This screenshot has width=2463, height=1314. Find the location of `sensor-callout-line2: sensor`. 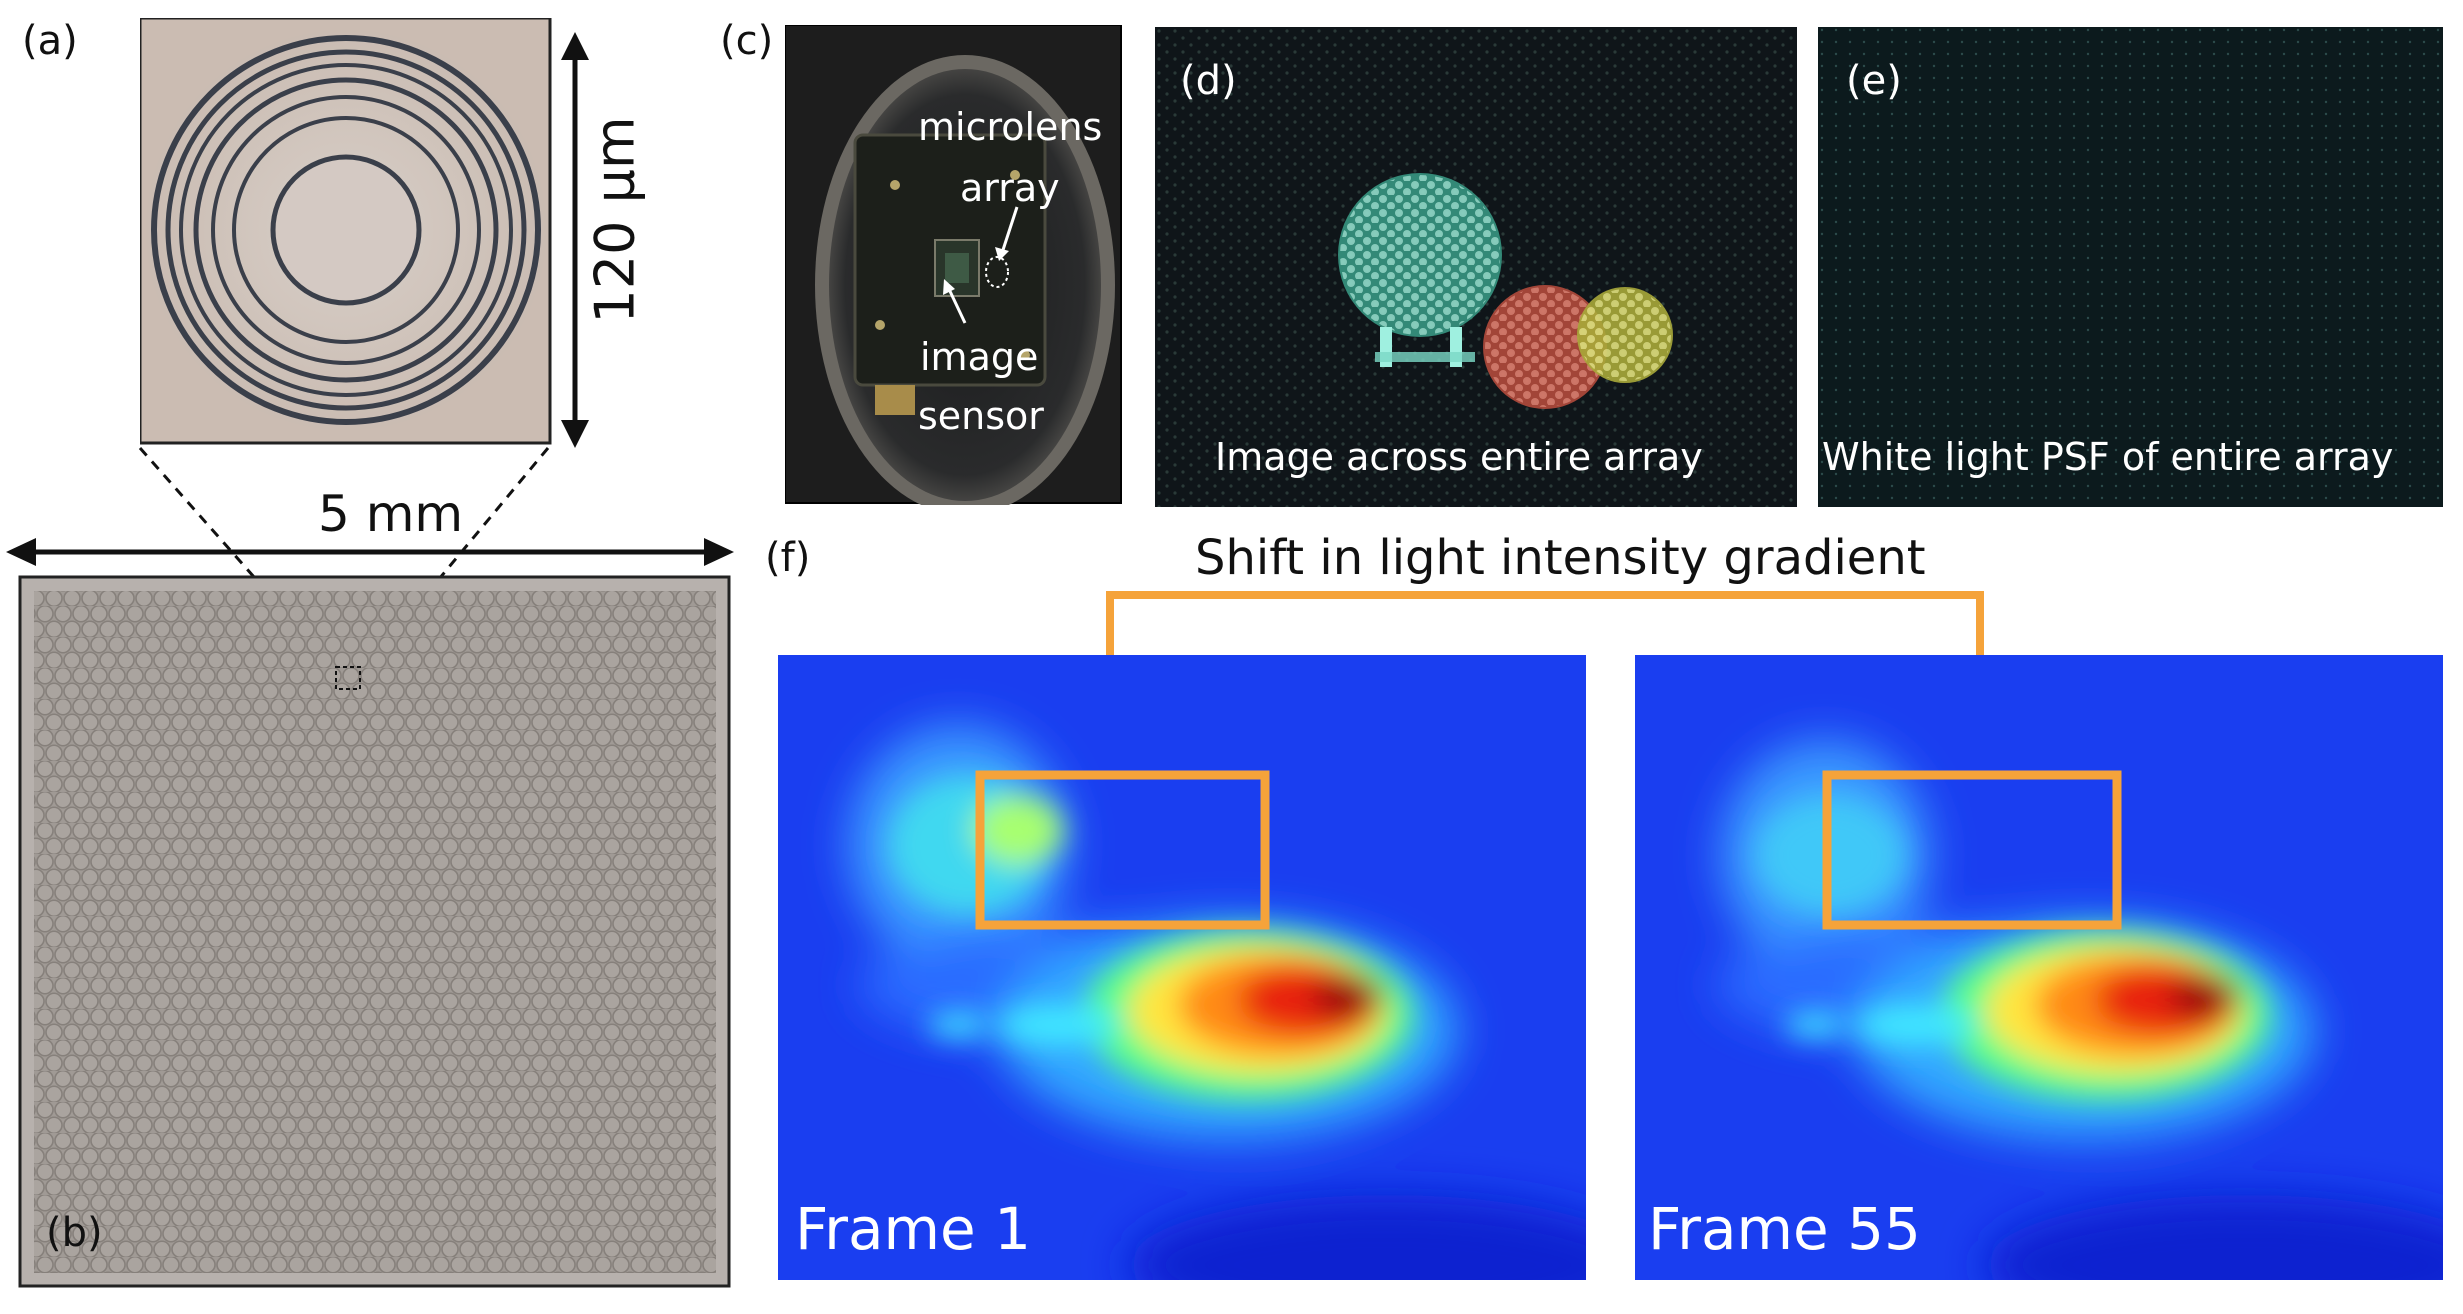

sensor-callout-line2: sensor is located at coordinates (981, 416).